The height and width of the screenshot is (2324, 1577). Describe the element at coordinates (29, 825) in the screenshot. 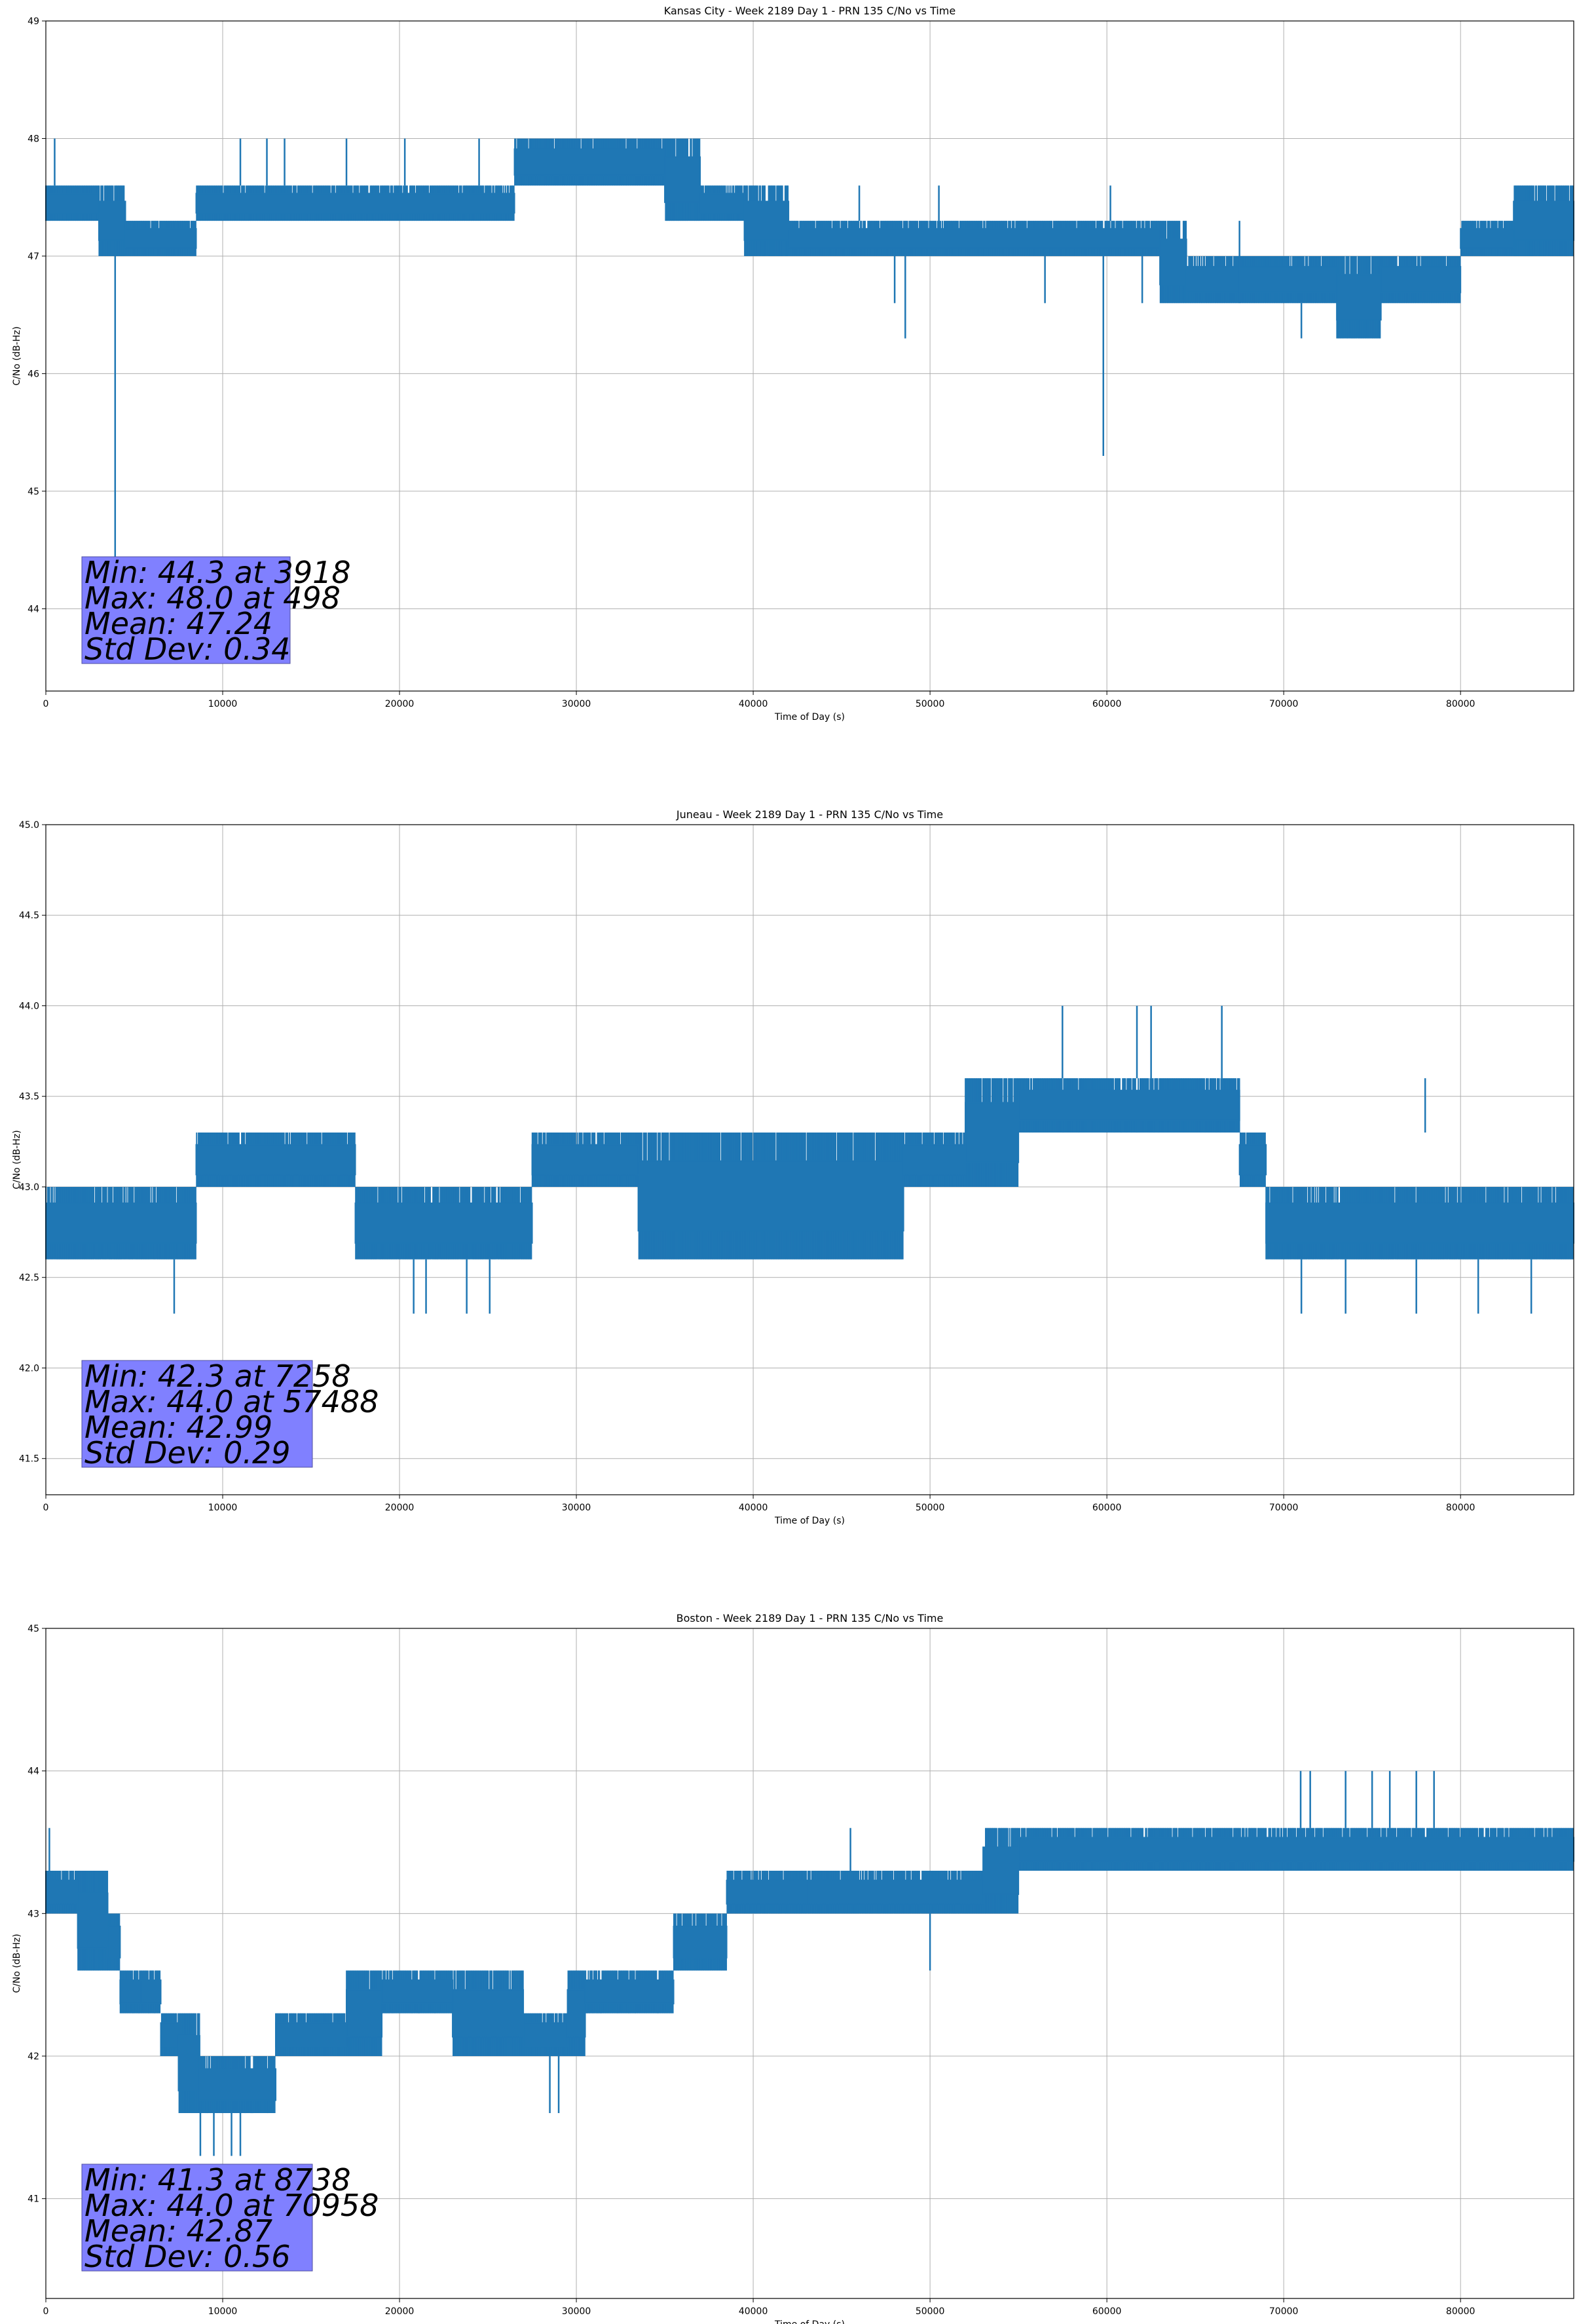

I see `y-tick-label: 45.0` at that location.